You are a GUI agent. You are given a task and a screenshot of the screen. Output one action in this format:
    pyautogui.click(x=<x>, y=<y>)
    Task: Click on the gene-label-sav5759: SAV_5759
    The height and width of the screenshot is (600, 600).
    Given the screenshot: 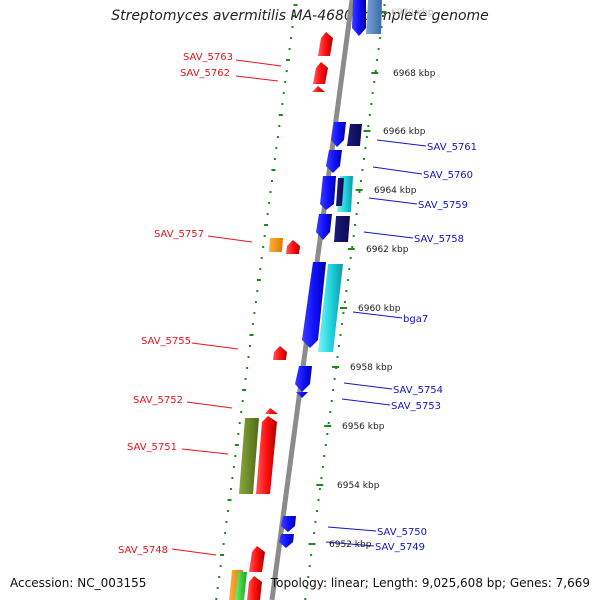 What is the action you would take?
    pyautogui.click(x=443, y=205)
    